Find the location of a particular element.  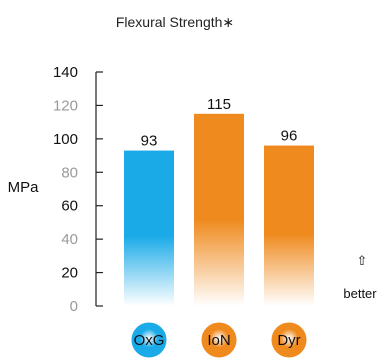

y-tick-label: 0 is located at coordinates (74, 306).